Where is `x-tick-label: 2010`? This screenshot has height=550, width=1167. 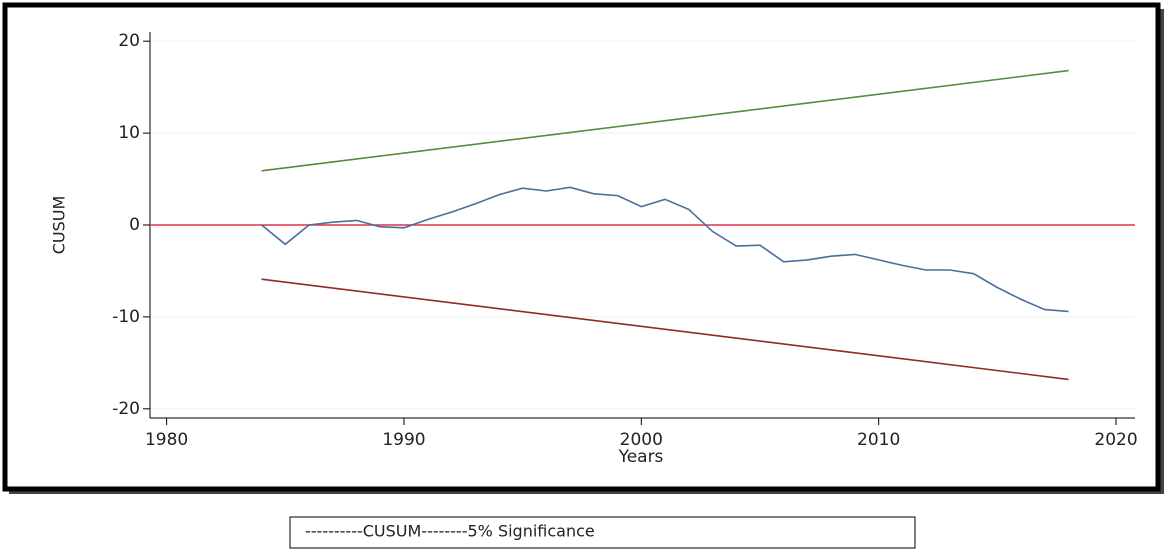
x-tick-label: 2010 is located at coordinates (878, 440).